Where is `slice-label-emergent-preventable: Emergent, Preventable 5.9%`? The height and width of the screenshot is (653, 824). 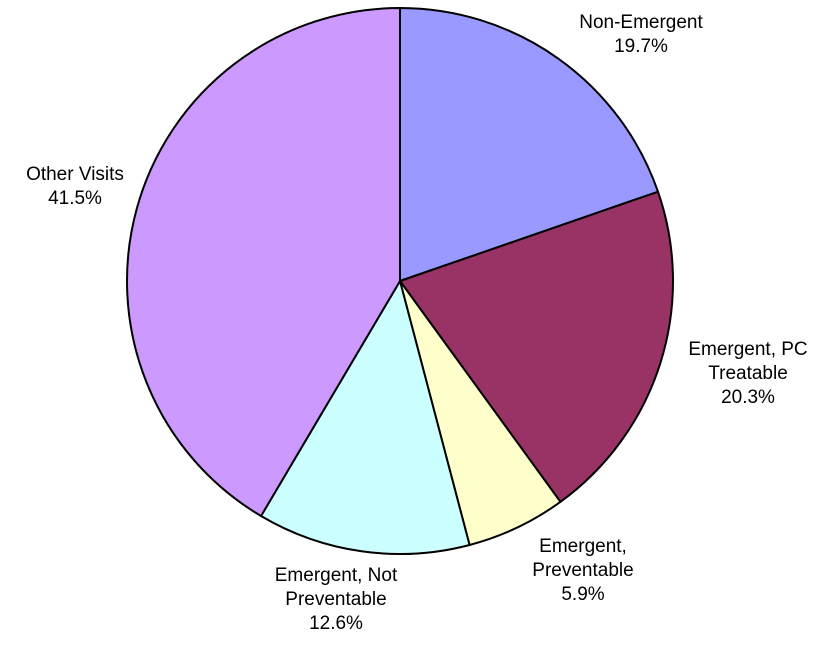 slice-label-emergent-preventable: Emergent, Preventable 5.9% is located at coordinates (582, 570).